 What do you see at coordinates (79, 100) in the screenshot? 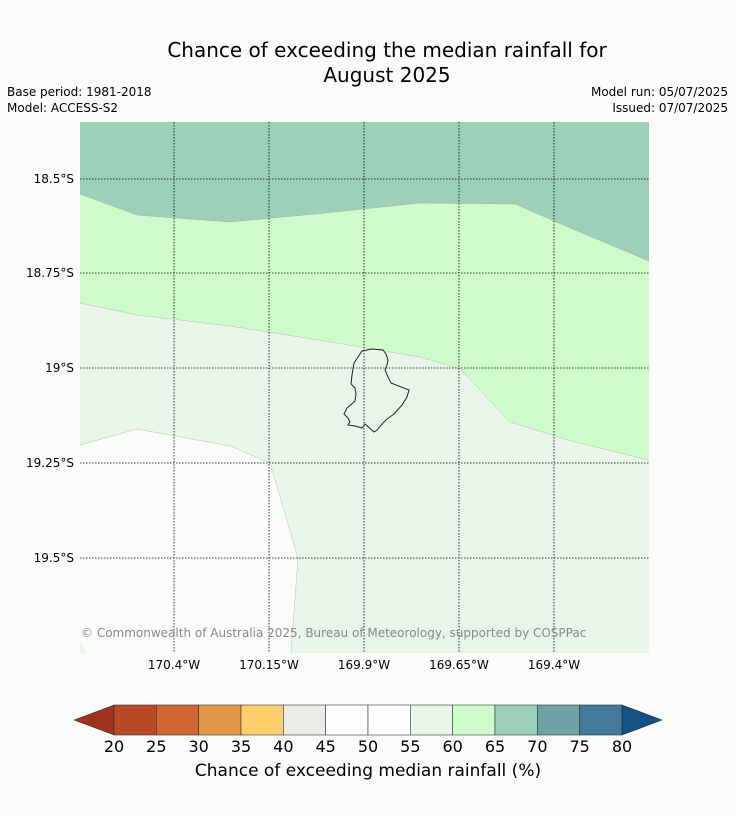
I see `meta-left: Base period: 1981-2018 Model: ACCESS-S2` at bounding box center [79, 100].